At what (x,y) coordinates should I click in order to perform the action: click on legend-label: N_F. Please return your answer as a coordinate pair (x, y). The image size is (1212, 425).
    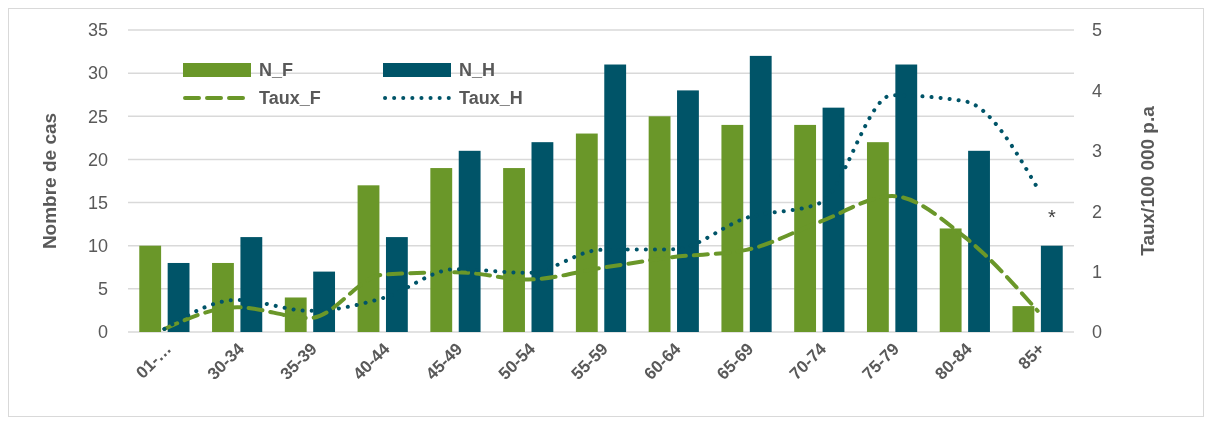
    Looking at the image, I should click on (276, 70).